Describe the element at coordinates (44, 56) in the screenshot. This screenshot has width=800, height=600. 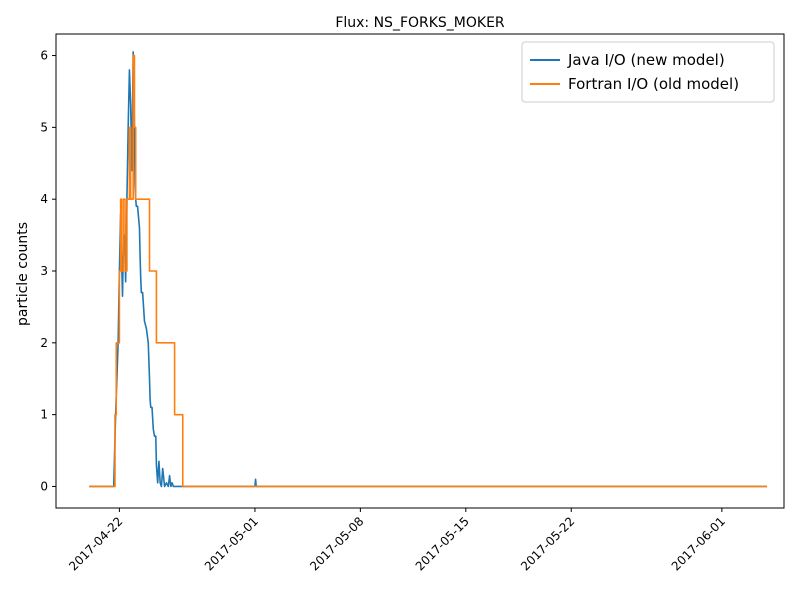
I see `y-tick-label: 6` at that location.